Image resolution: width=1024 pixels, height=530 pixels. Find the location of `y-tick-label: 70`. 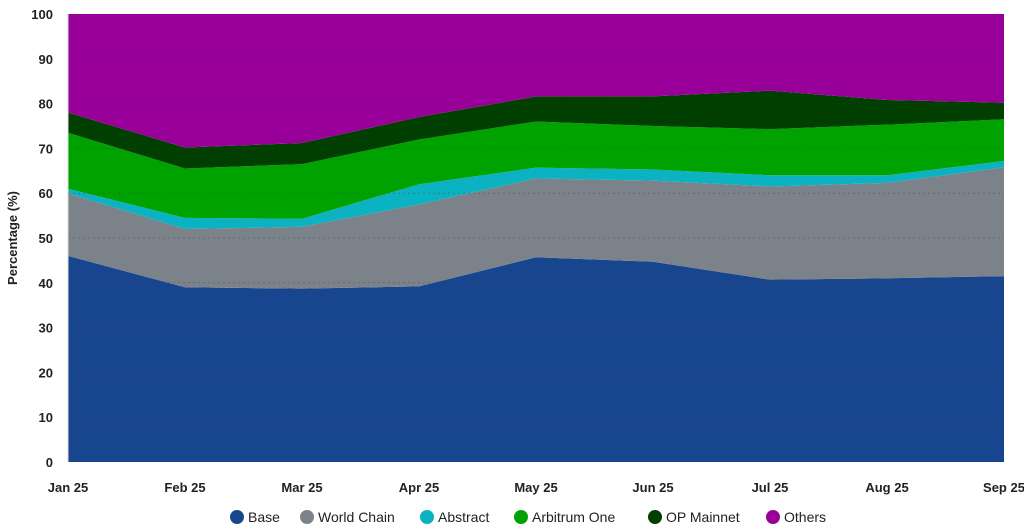

y-tick-label: 70 is located at coordinates (46, 148).